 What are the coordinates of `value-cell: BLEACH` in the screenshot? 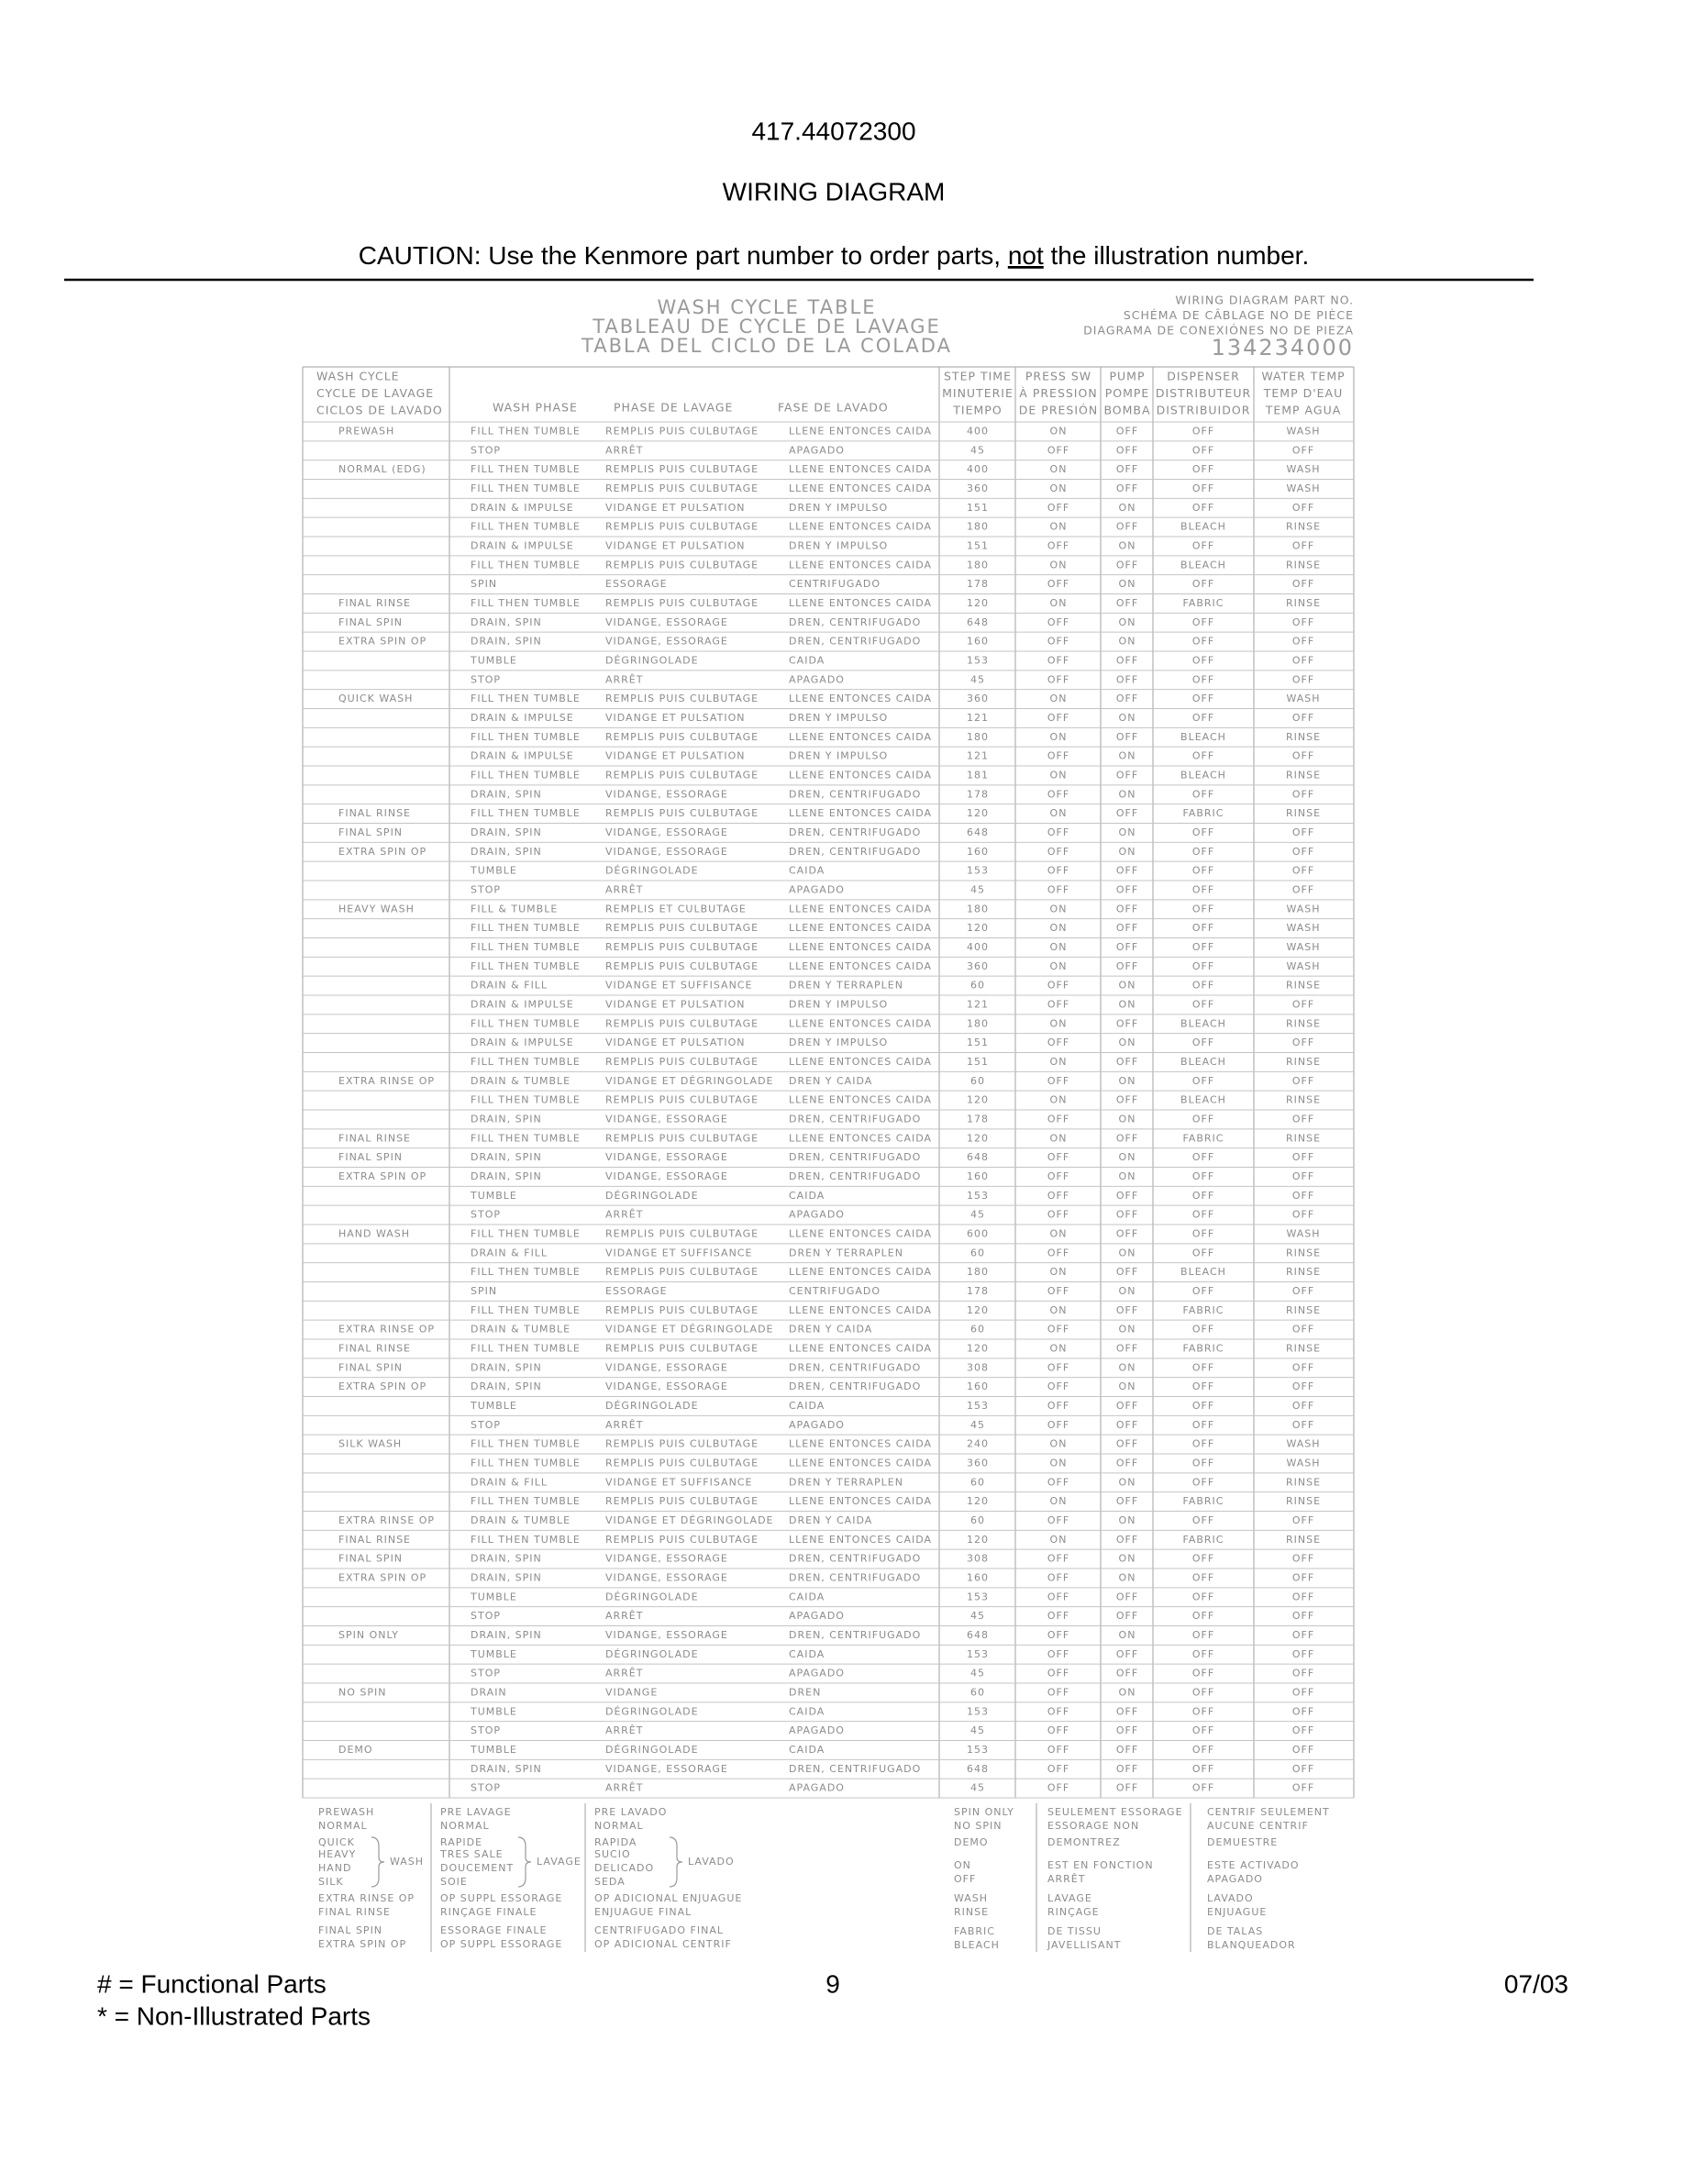 It's located at (1203, 775).